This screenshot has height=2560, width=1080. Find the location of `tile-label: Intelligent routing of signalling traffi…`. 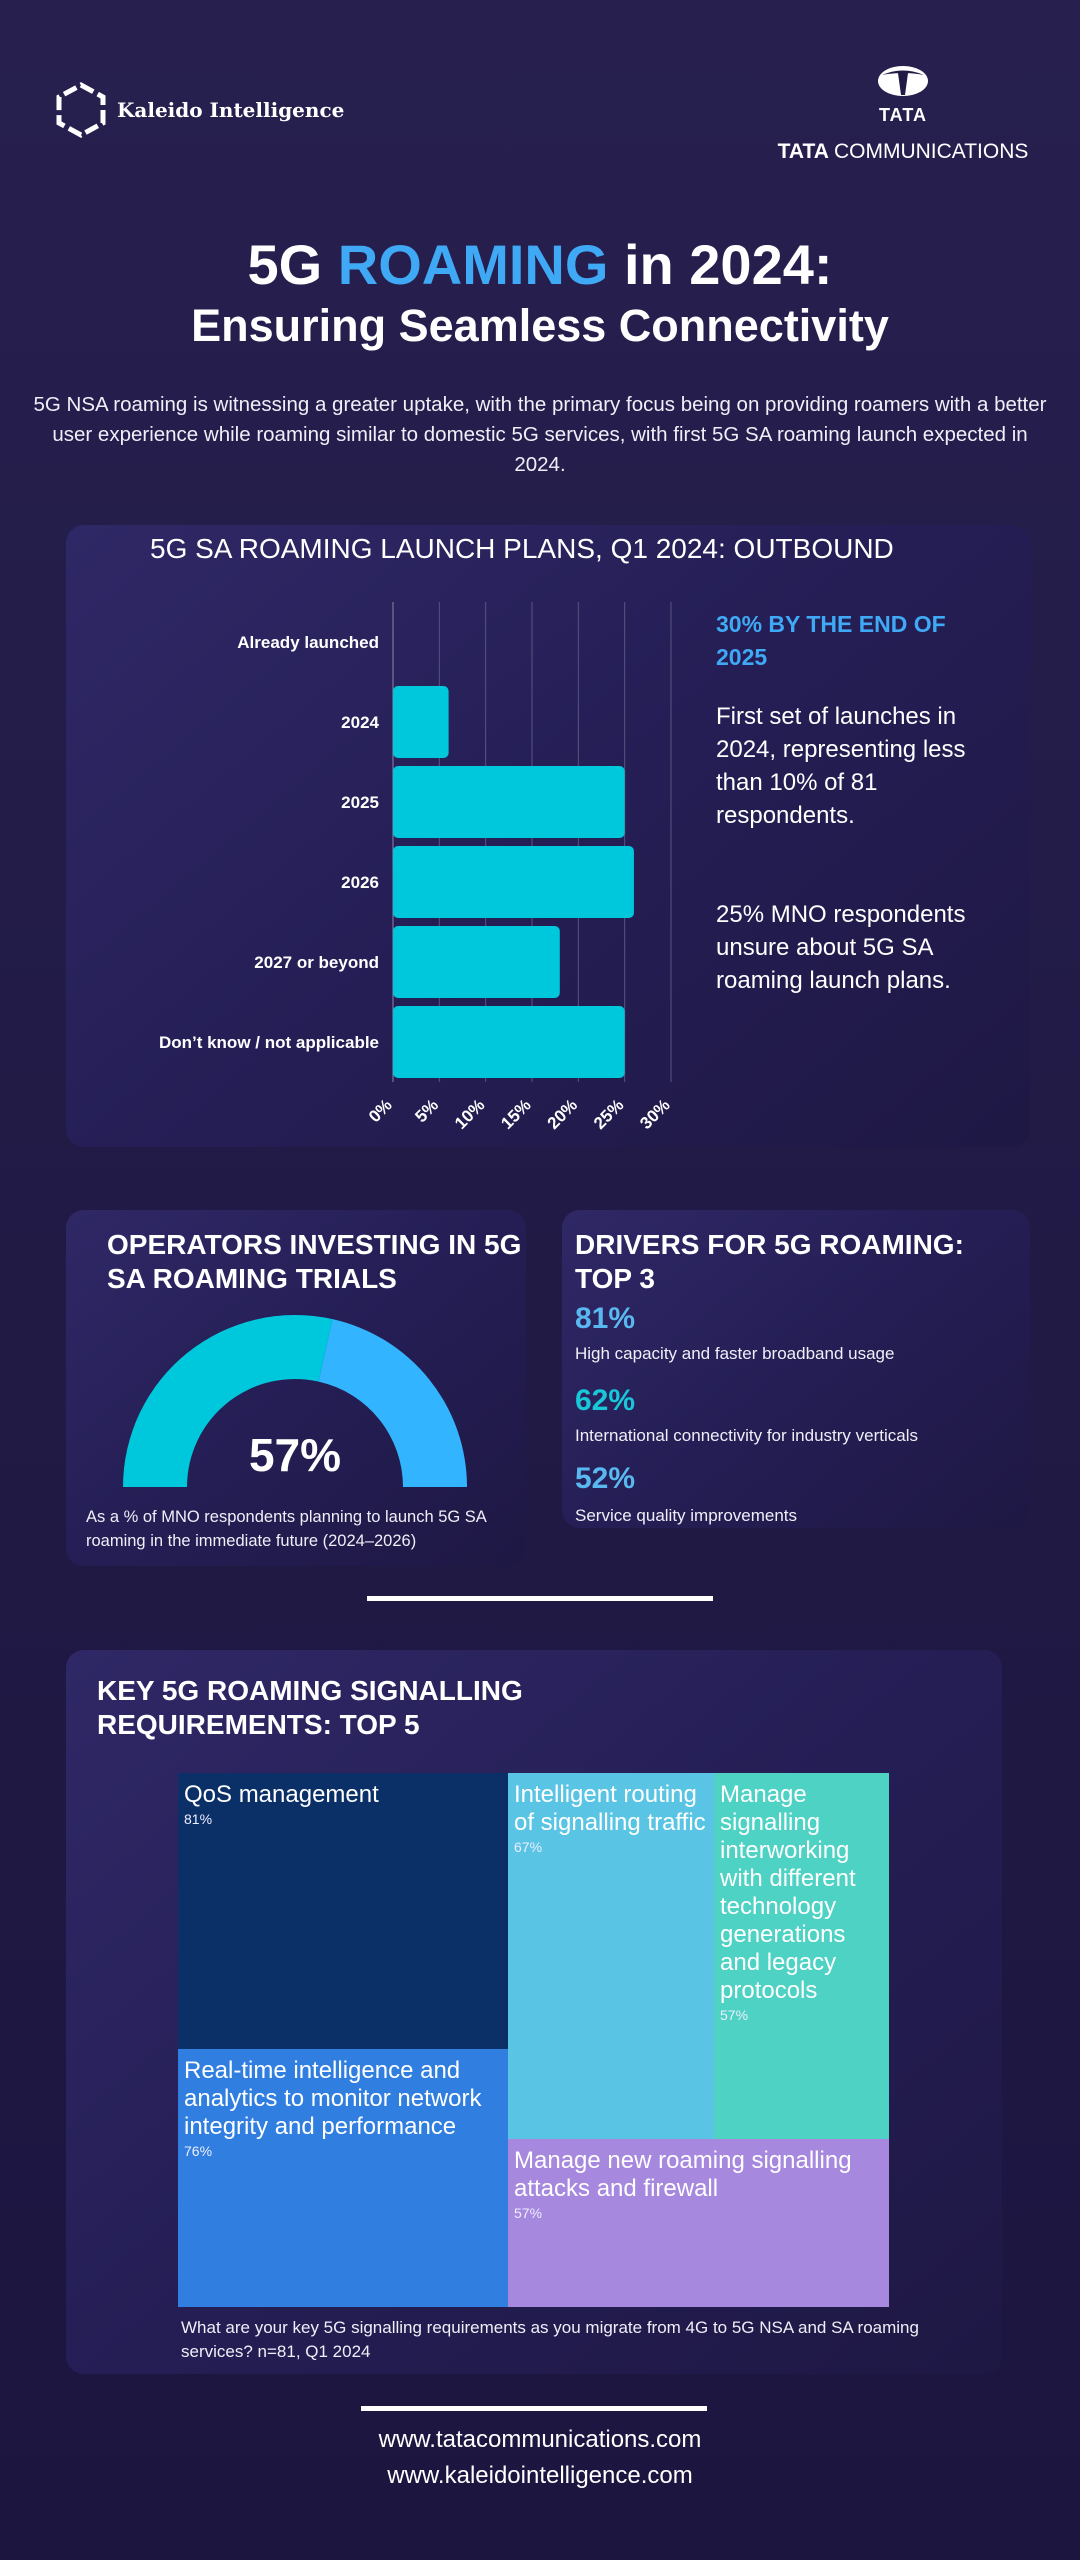

tile-label: Intelligent routing of signalling traffi… is located at coordinates (610, 1808).